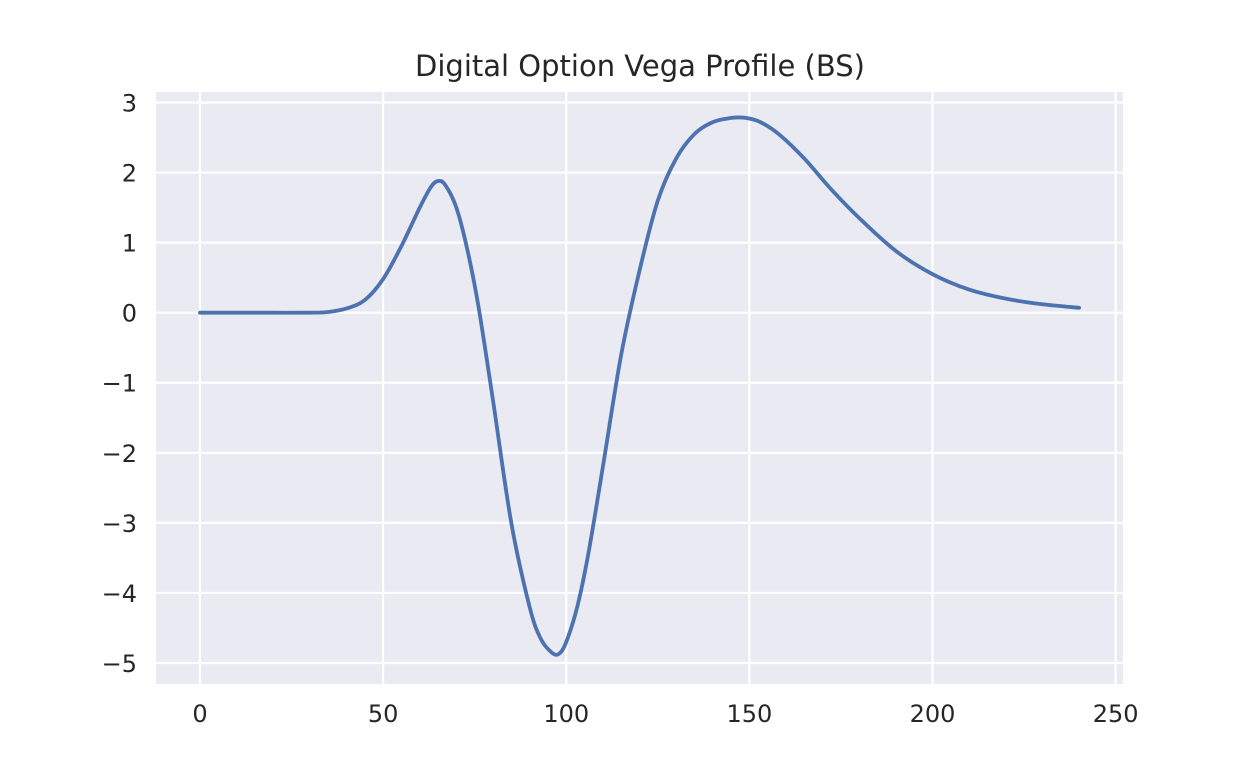  I want to click on y-tick-label: −3, so click(119, 524).